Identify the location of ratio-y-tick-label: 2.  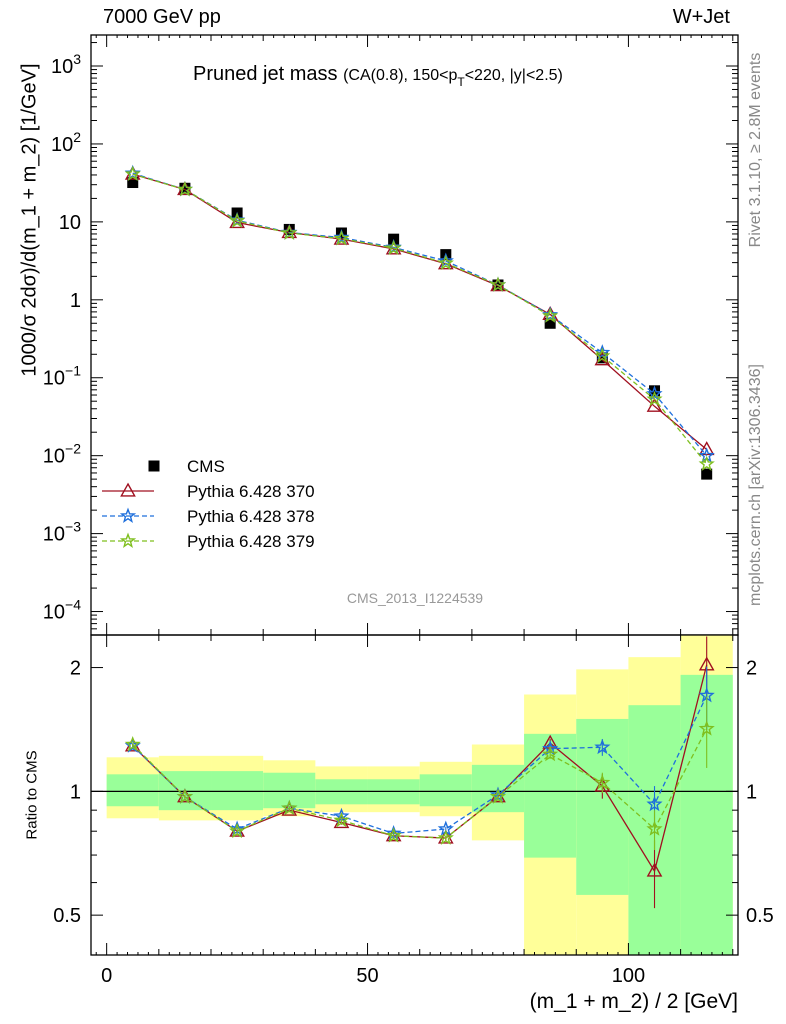
(75, 669).